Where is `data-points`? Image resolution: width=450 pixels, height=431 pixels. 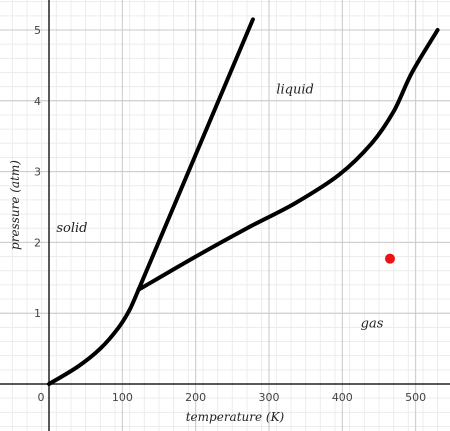 data-points is located at coordinates (389, 258).